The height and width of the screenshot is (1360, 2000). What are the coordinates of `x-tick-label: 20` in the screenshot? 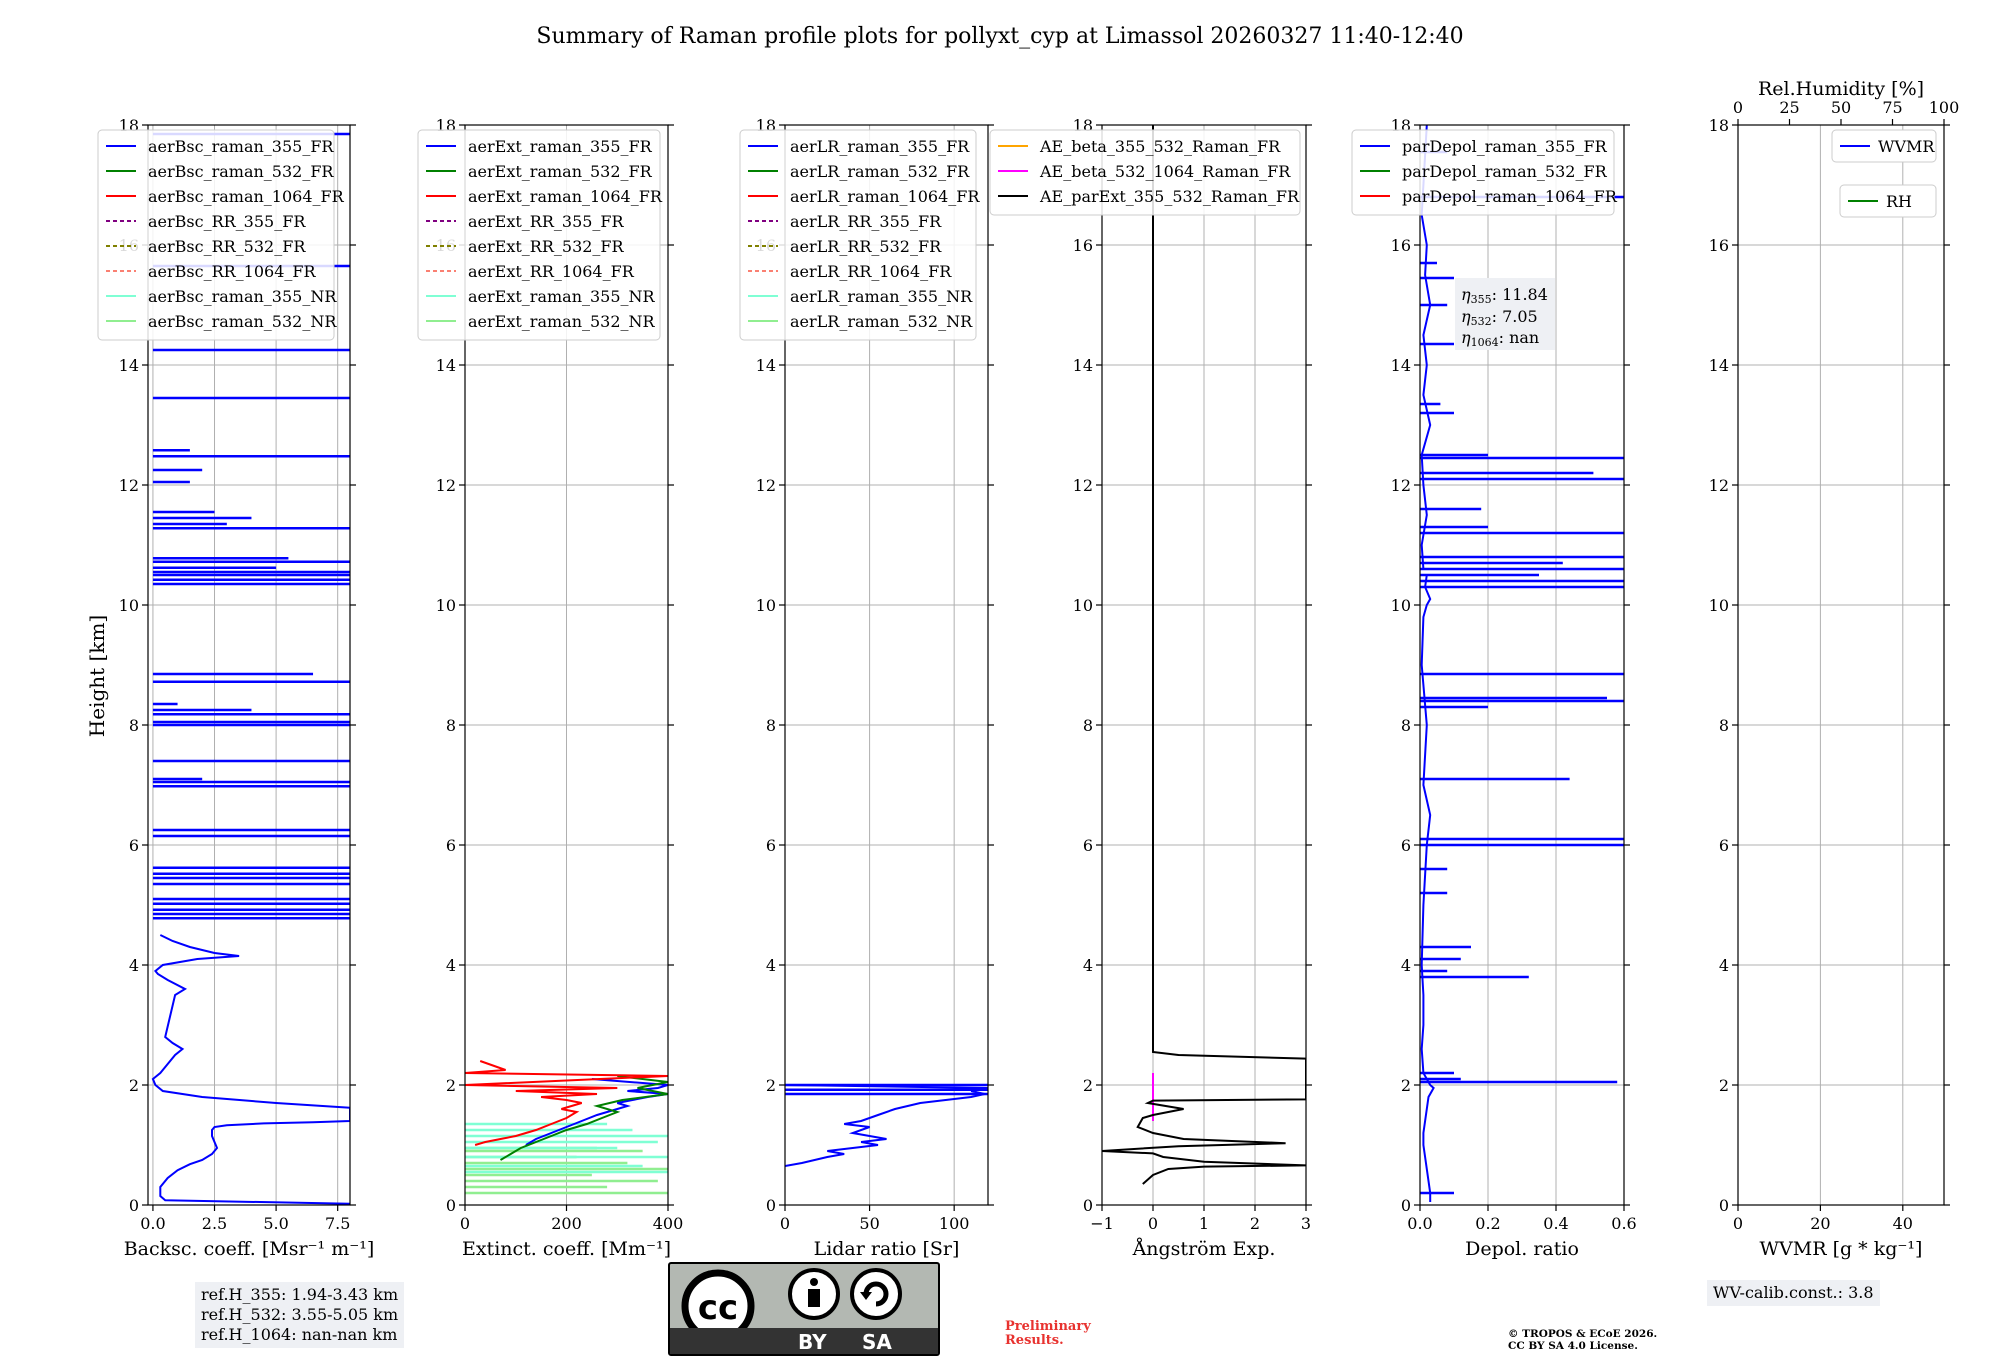 It's located at (1820, 1223).